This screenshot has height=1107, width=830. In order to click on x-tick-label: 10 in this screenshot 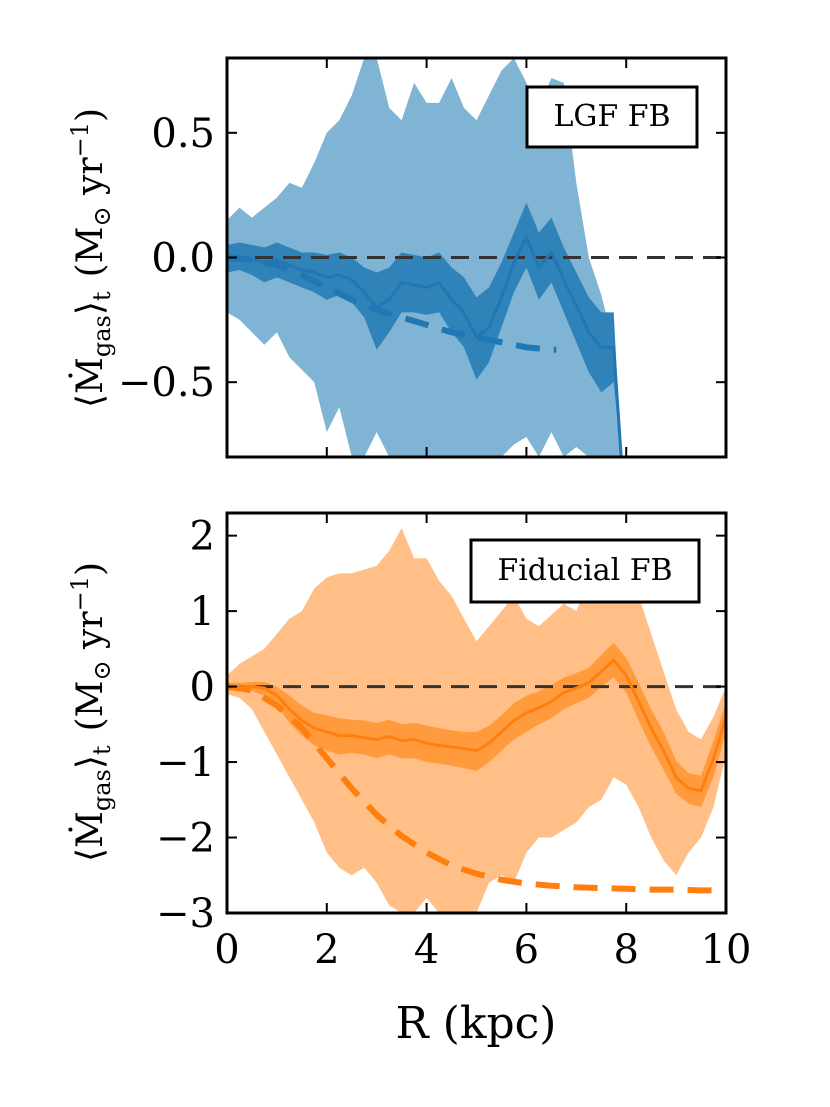, I will do `click(726, 950)`.